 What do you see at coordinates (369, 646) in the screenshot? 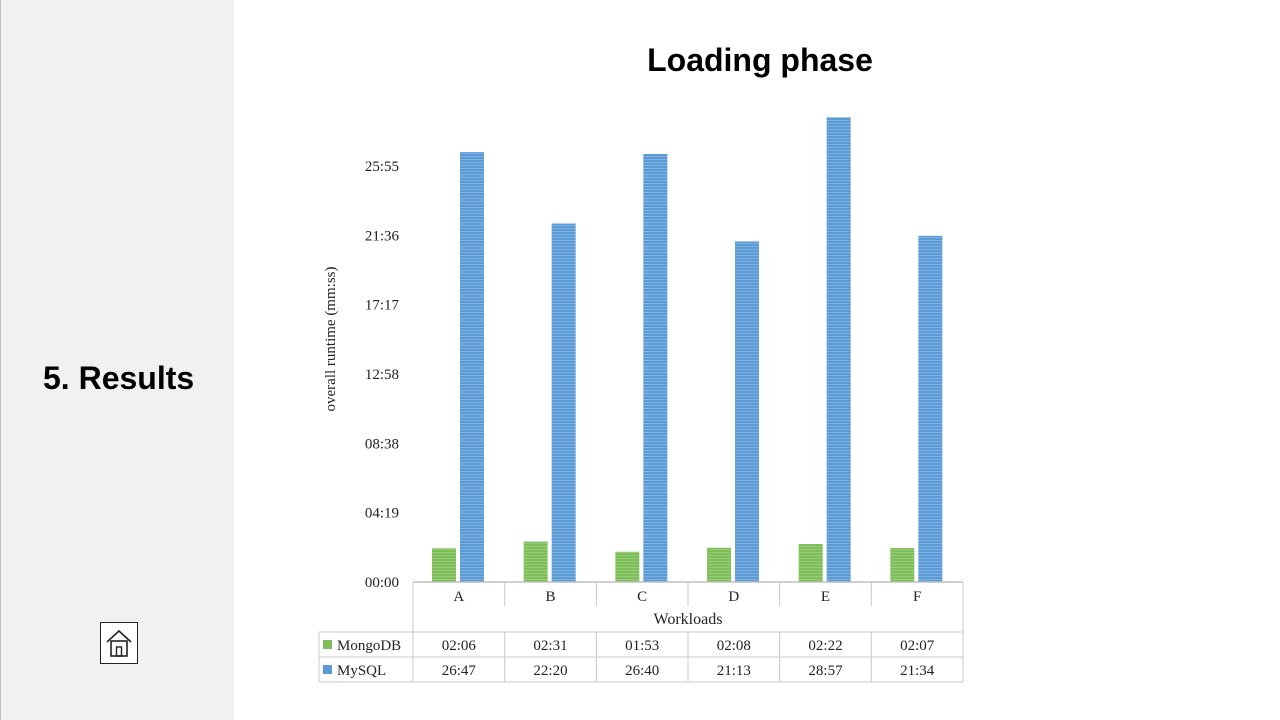
I see `legend-label-mongodb: MongoDB` at bounding box center [369, 646].